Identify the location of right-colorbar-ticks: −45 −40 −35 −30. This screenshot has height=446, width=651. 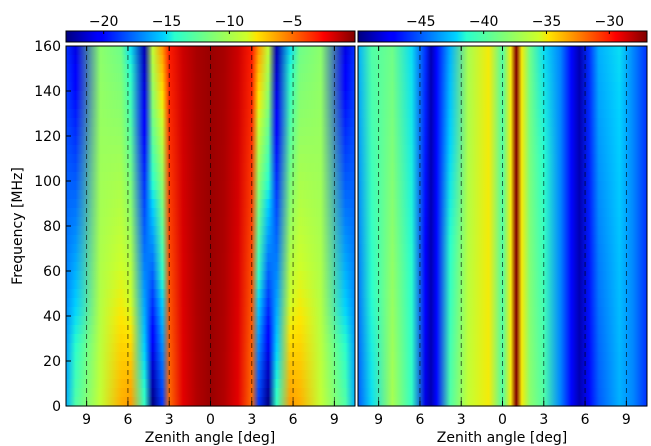
(515, 24).